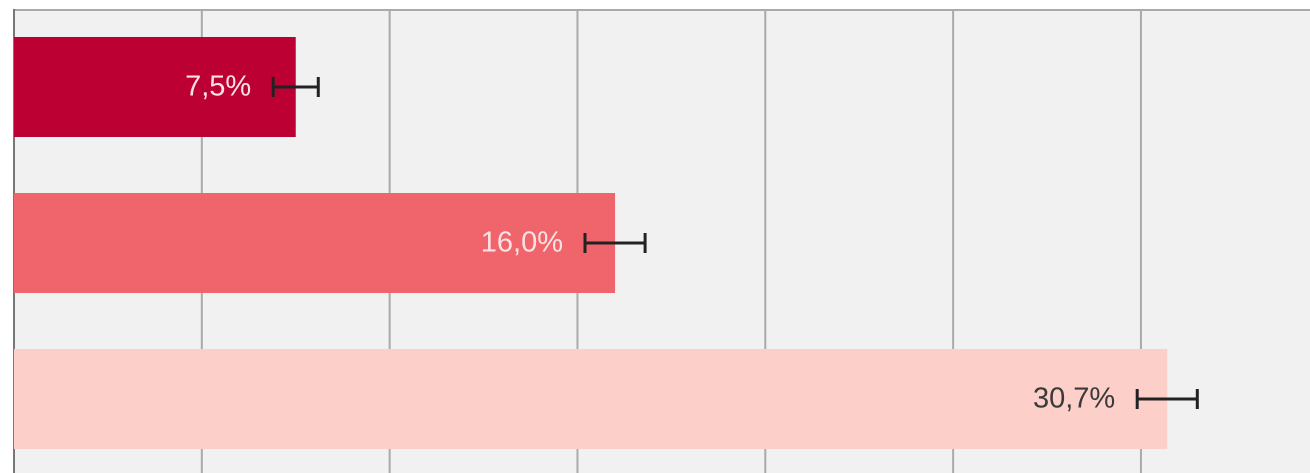 The width and height of the screenshot is (1310, 473). What do you see at coordinates (218, 87) in the screenshot?
I see `value-label: 7,5%` at bounding box center [218, 87].